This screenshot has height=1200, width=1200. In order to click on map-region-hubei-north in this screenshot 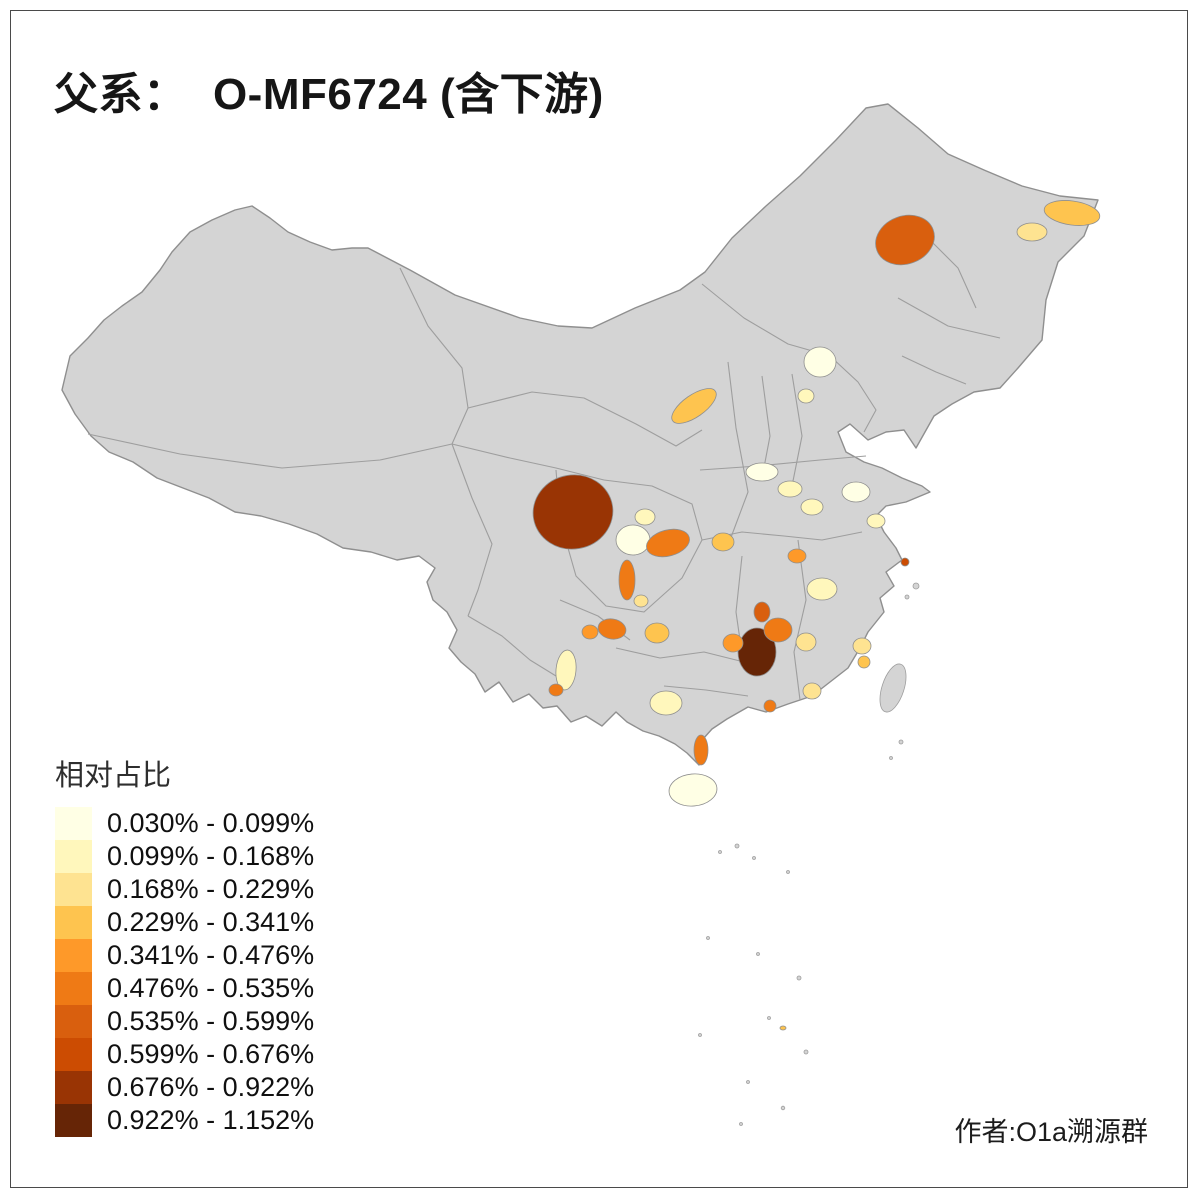, I will do `click(790, 489)`.